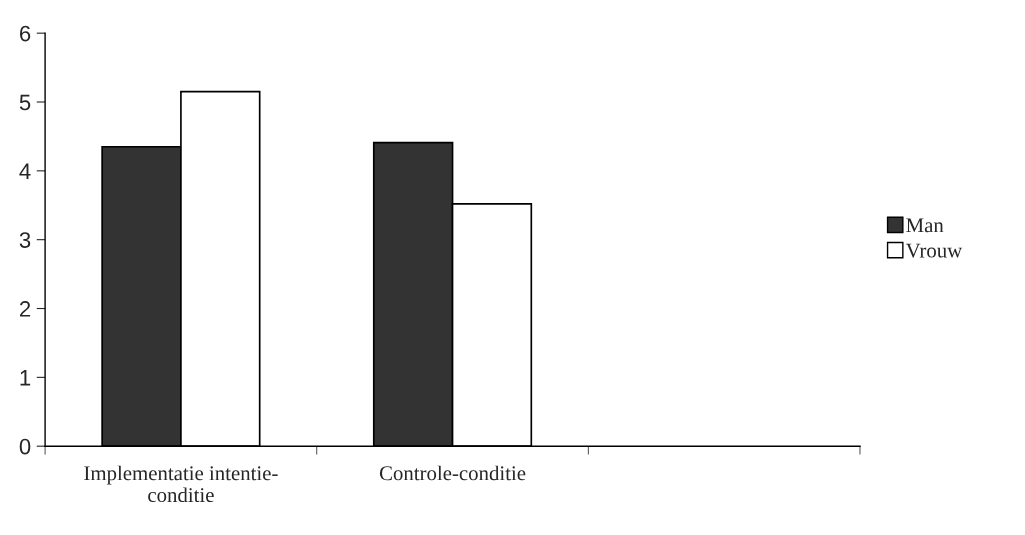 The image size is (1025, 535). Describe the element at coordinates (25, 309) in the screenshot. I see `y-tick-label: 2` at that location.